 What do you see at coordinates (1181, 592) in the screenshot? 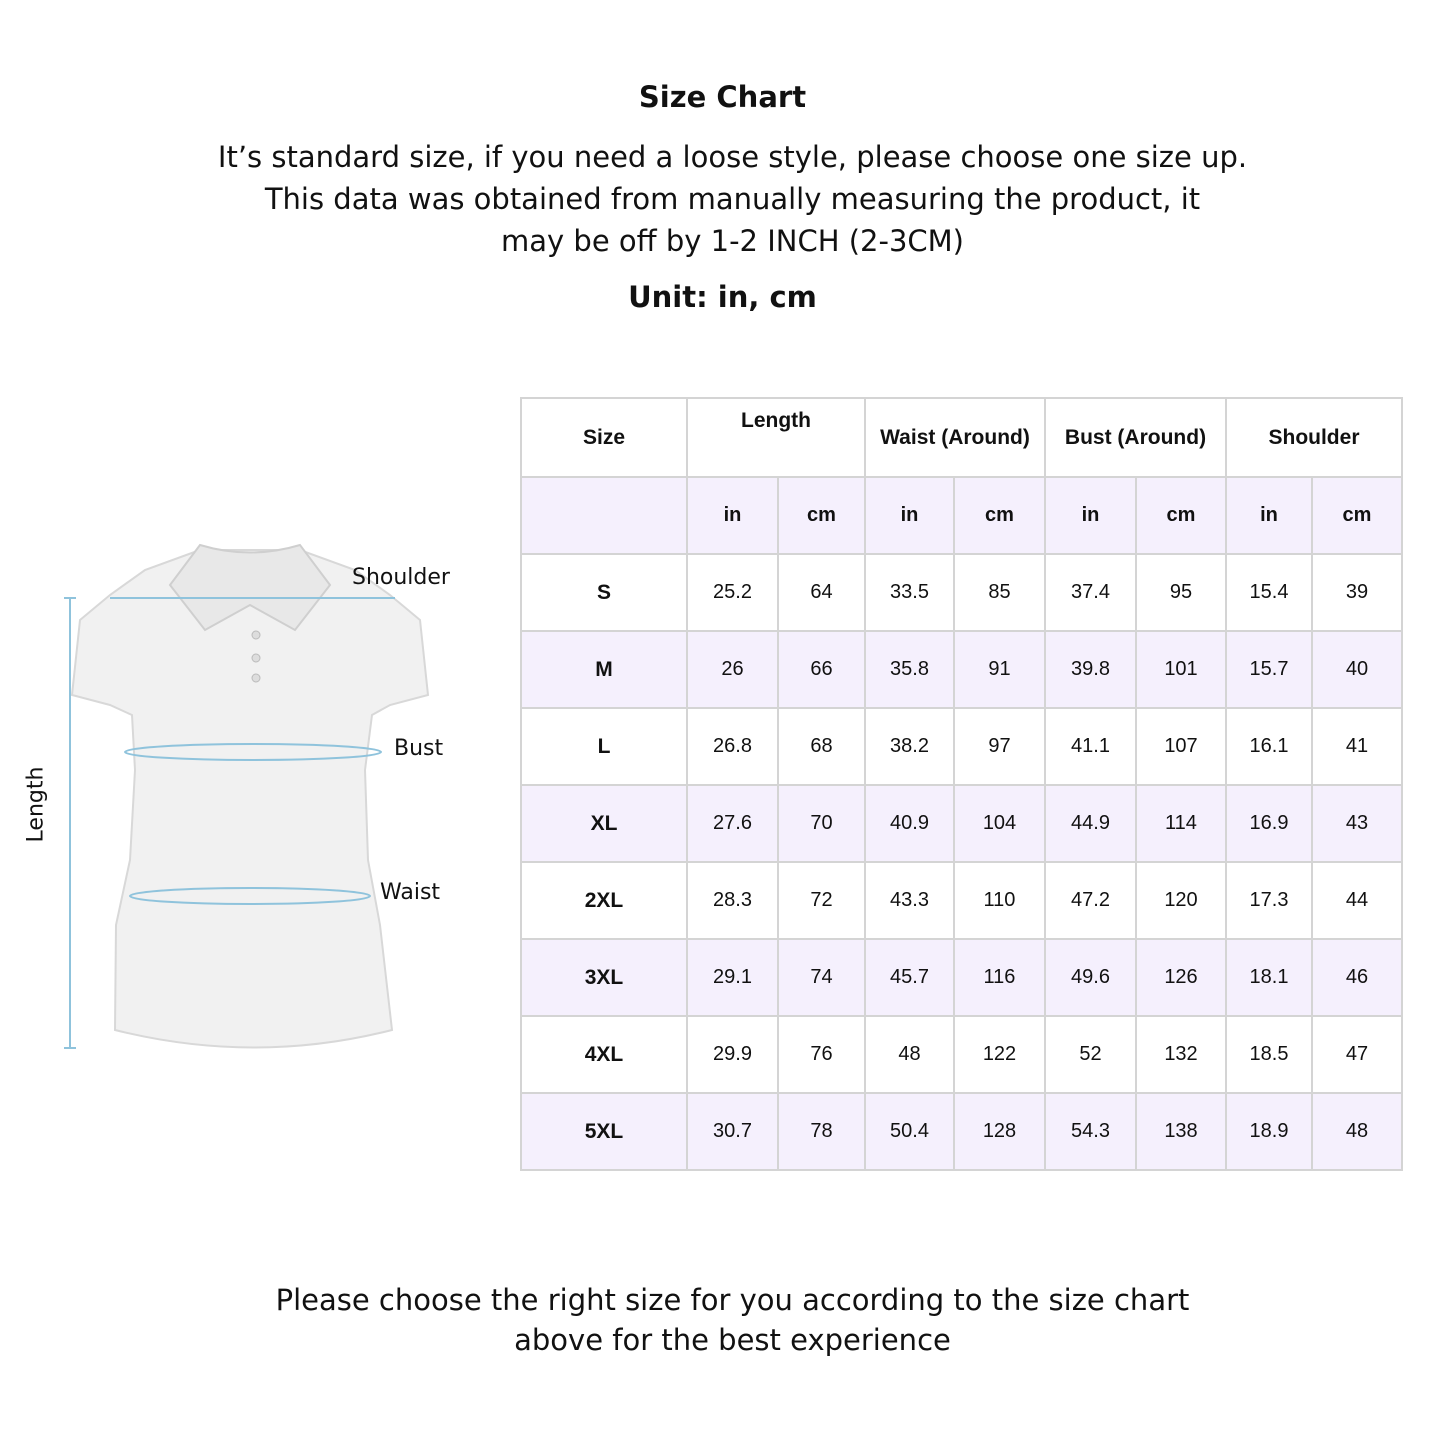
I see `value-cell: 95` at bounding box center [1181, 592].